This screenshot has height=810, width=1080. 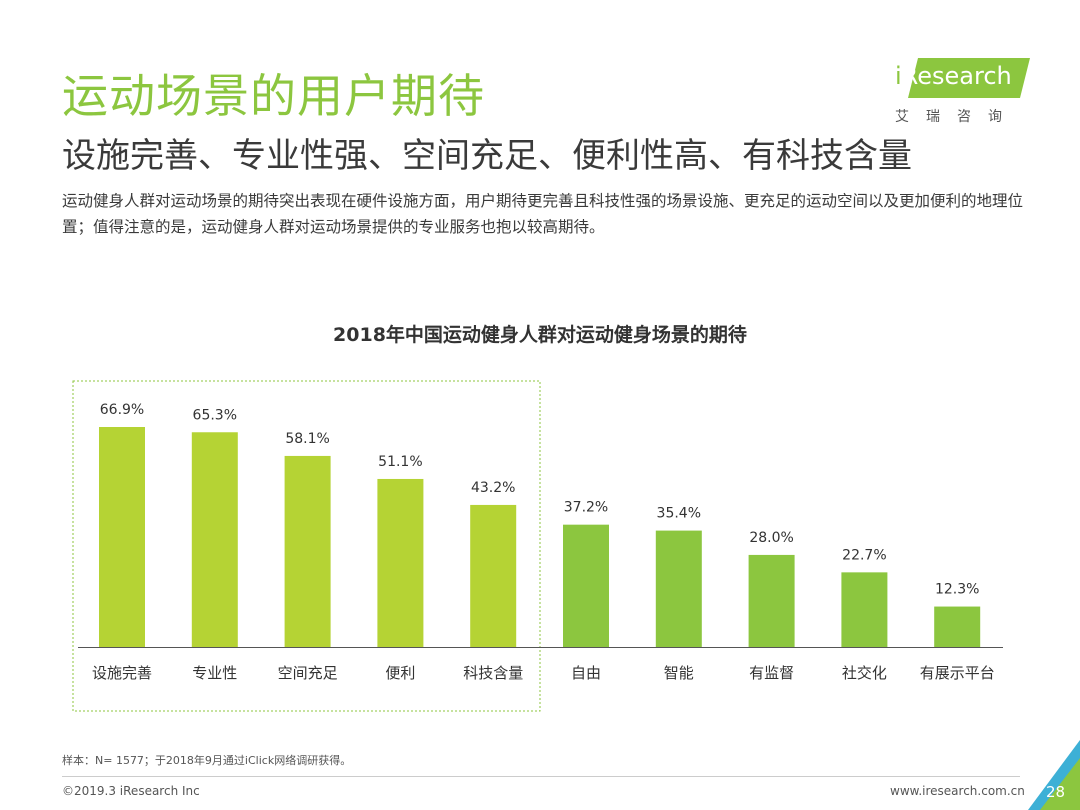 What do you see at coordinates (400, 462) in the screenshot?
I see `data-label: 51.1%` at bounding box center [400, 462].